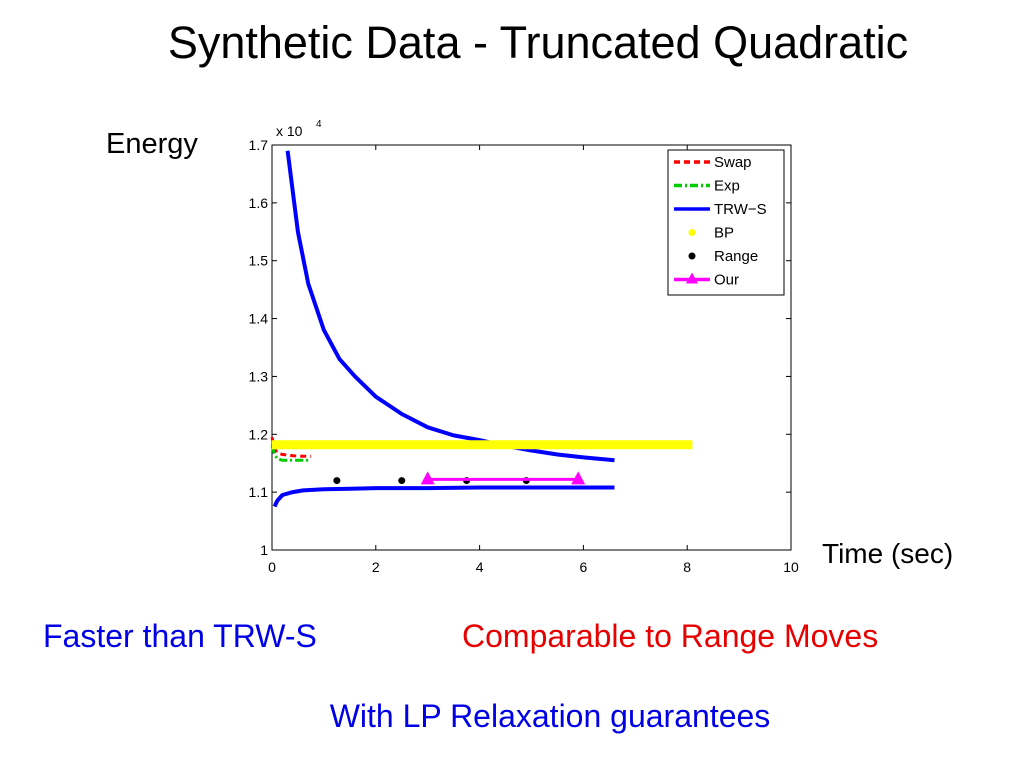 This screenshot has width=1024, height=768. I want to click on legend-our-label: Our, so click(726, 280).